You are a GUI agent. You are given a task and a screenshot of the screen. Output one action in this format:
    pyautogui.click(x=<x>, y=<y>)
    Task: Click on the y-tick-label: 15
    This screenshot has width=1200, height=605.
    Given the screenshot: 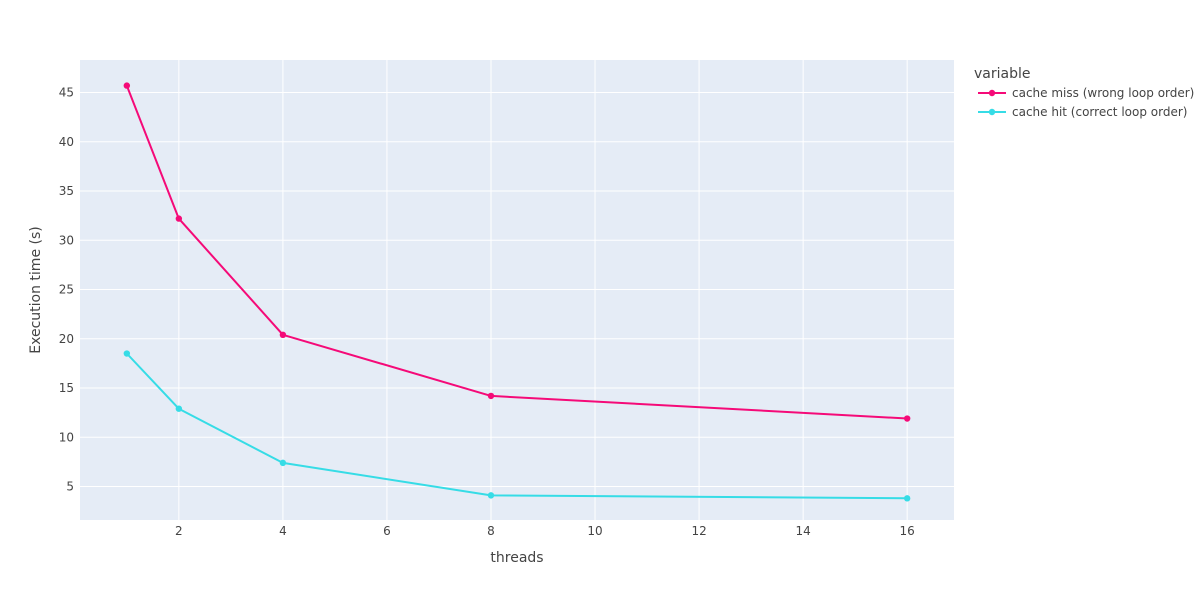 What is the action you would take?
    pyautogui.click(x=66, y=388)
    